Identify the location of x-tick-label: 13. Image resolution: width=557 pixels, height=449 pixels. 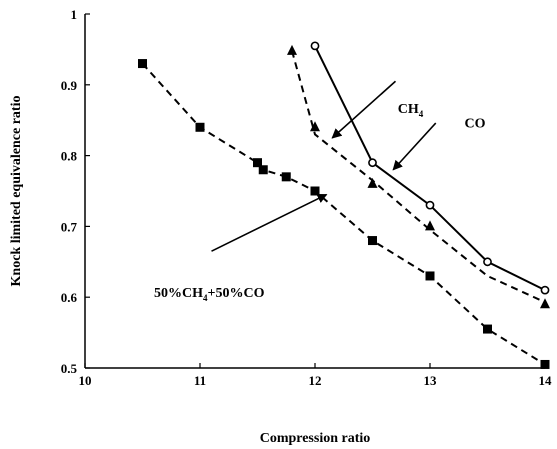
(431, 380).